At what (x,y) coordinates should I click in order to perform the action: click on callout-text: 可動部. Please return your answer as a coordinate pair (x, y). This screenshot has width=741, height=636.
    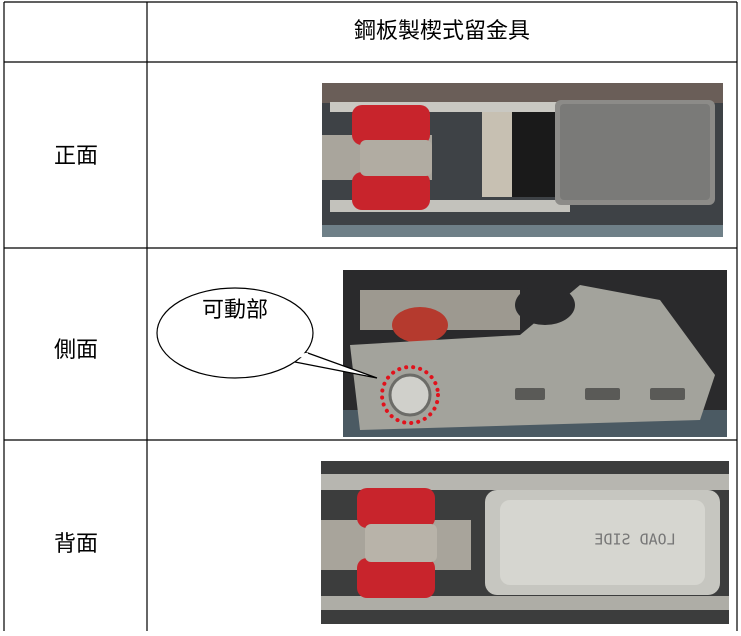
    Looking at the image, I should click on (235, 309).